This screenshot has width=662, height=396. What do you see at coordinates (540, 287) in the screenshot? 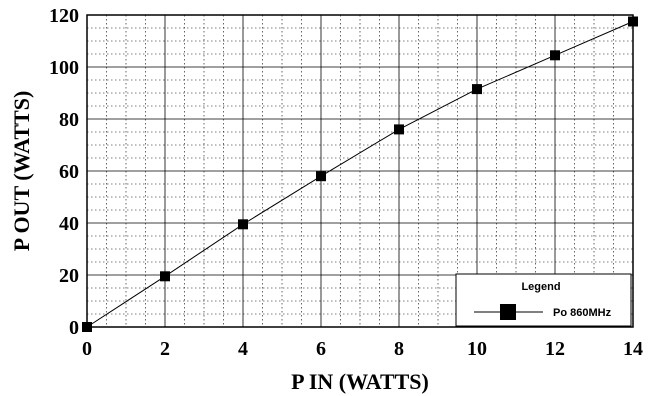
I see `legend-title: Legend` at bounding box center [540, 287].